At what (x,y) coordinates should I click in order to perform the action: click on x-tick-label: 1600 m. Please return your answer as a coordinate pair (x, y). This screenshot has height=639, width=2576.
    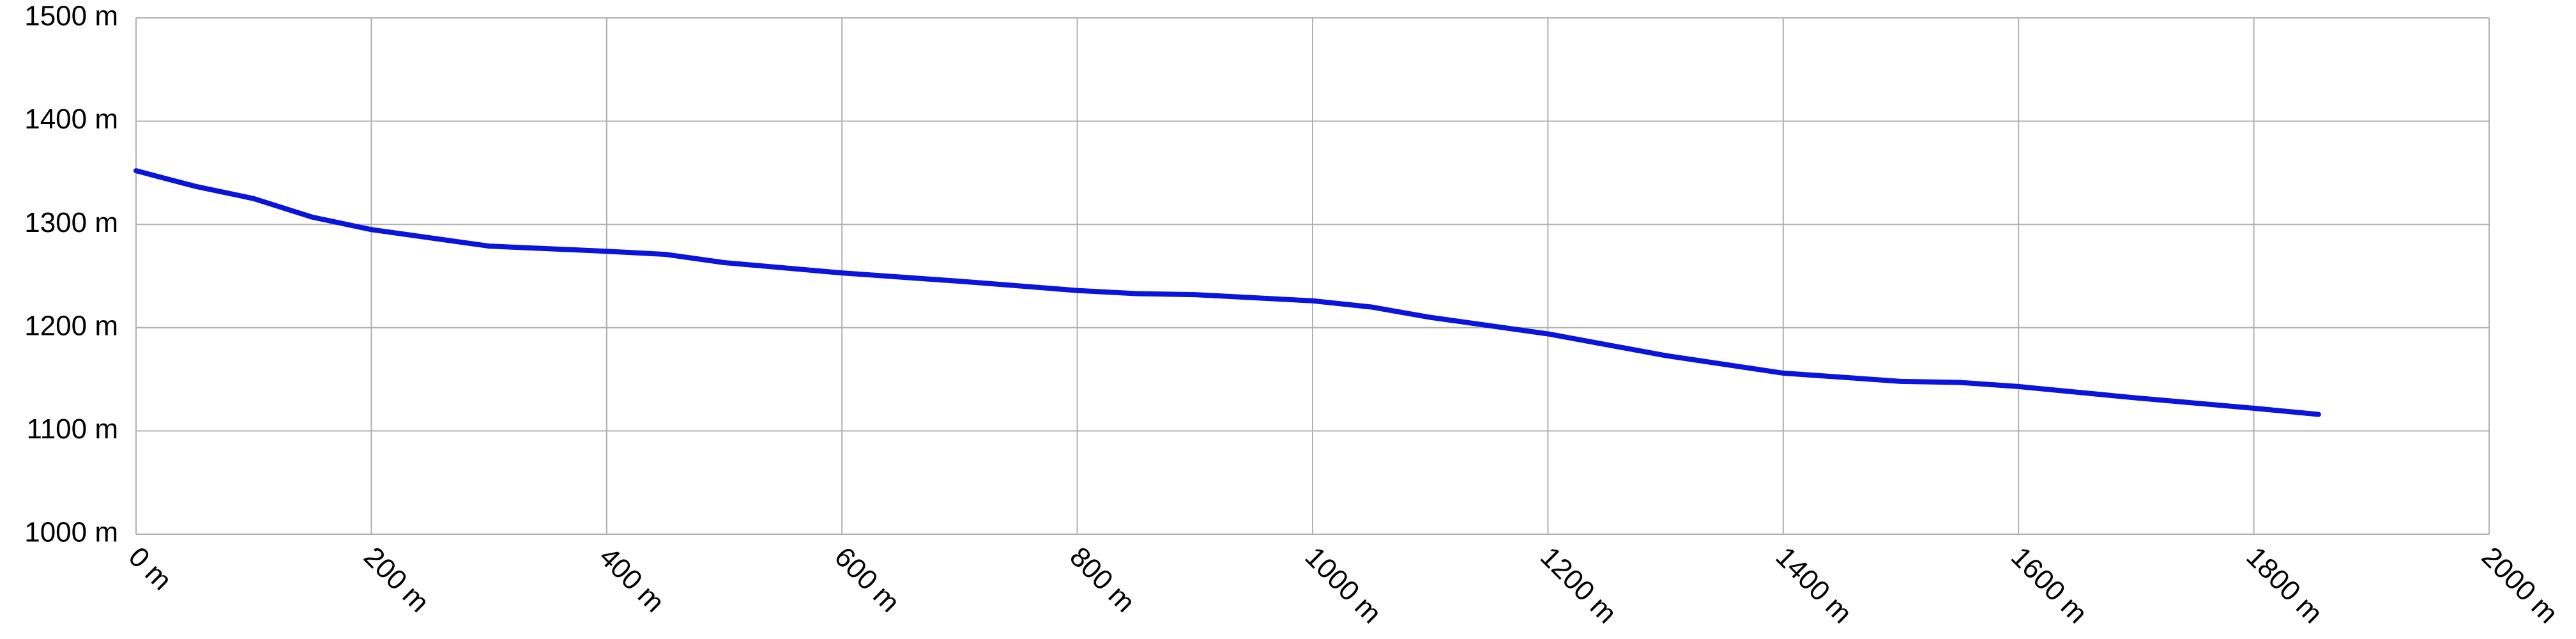
    Looking at the image, I should click on (2049, 585).